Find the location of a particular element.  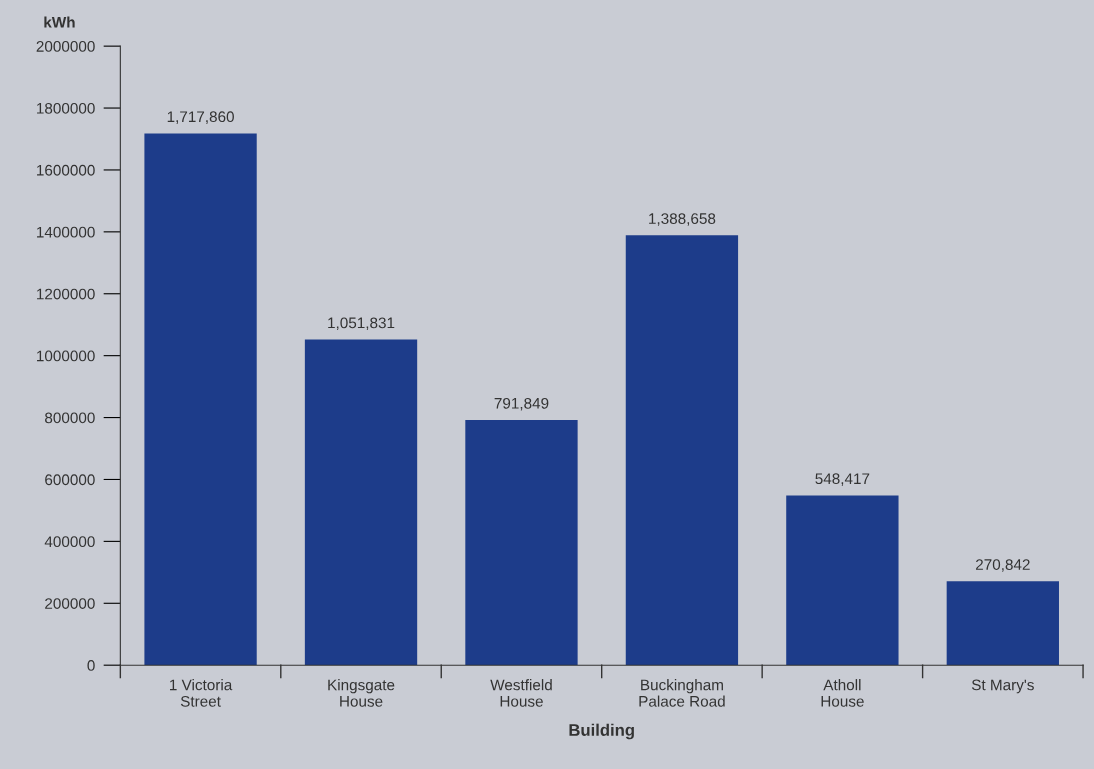

x-tick-label: Buckingham Palace Road is located at coordinates (682, 693).